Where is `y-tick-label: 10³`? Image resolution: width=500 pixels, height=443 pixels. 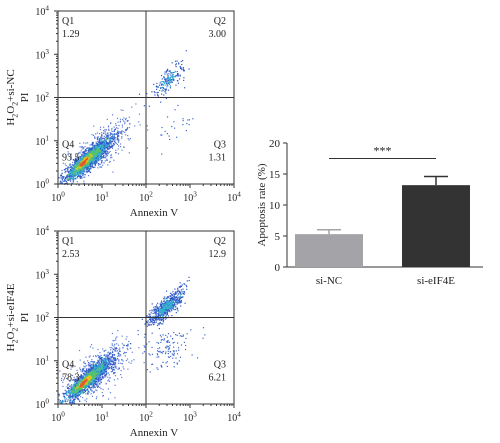
y-tick-label: 10³ is located at coordinates (42, 55).